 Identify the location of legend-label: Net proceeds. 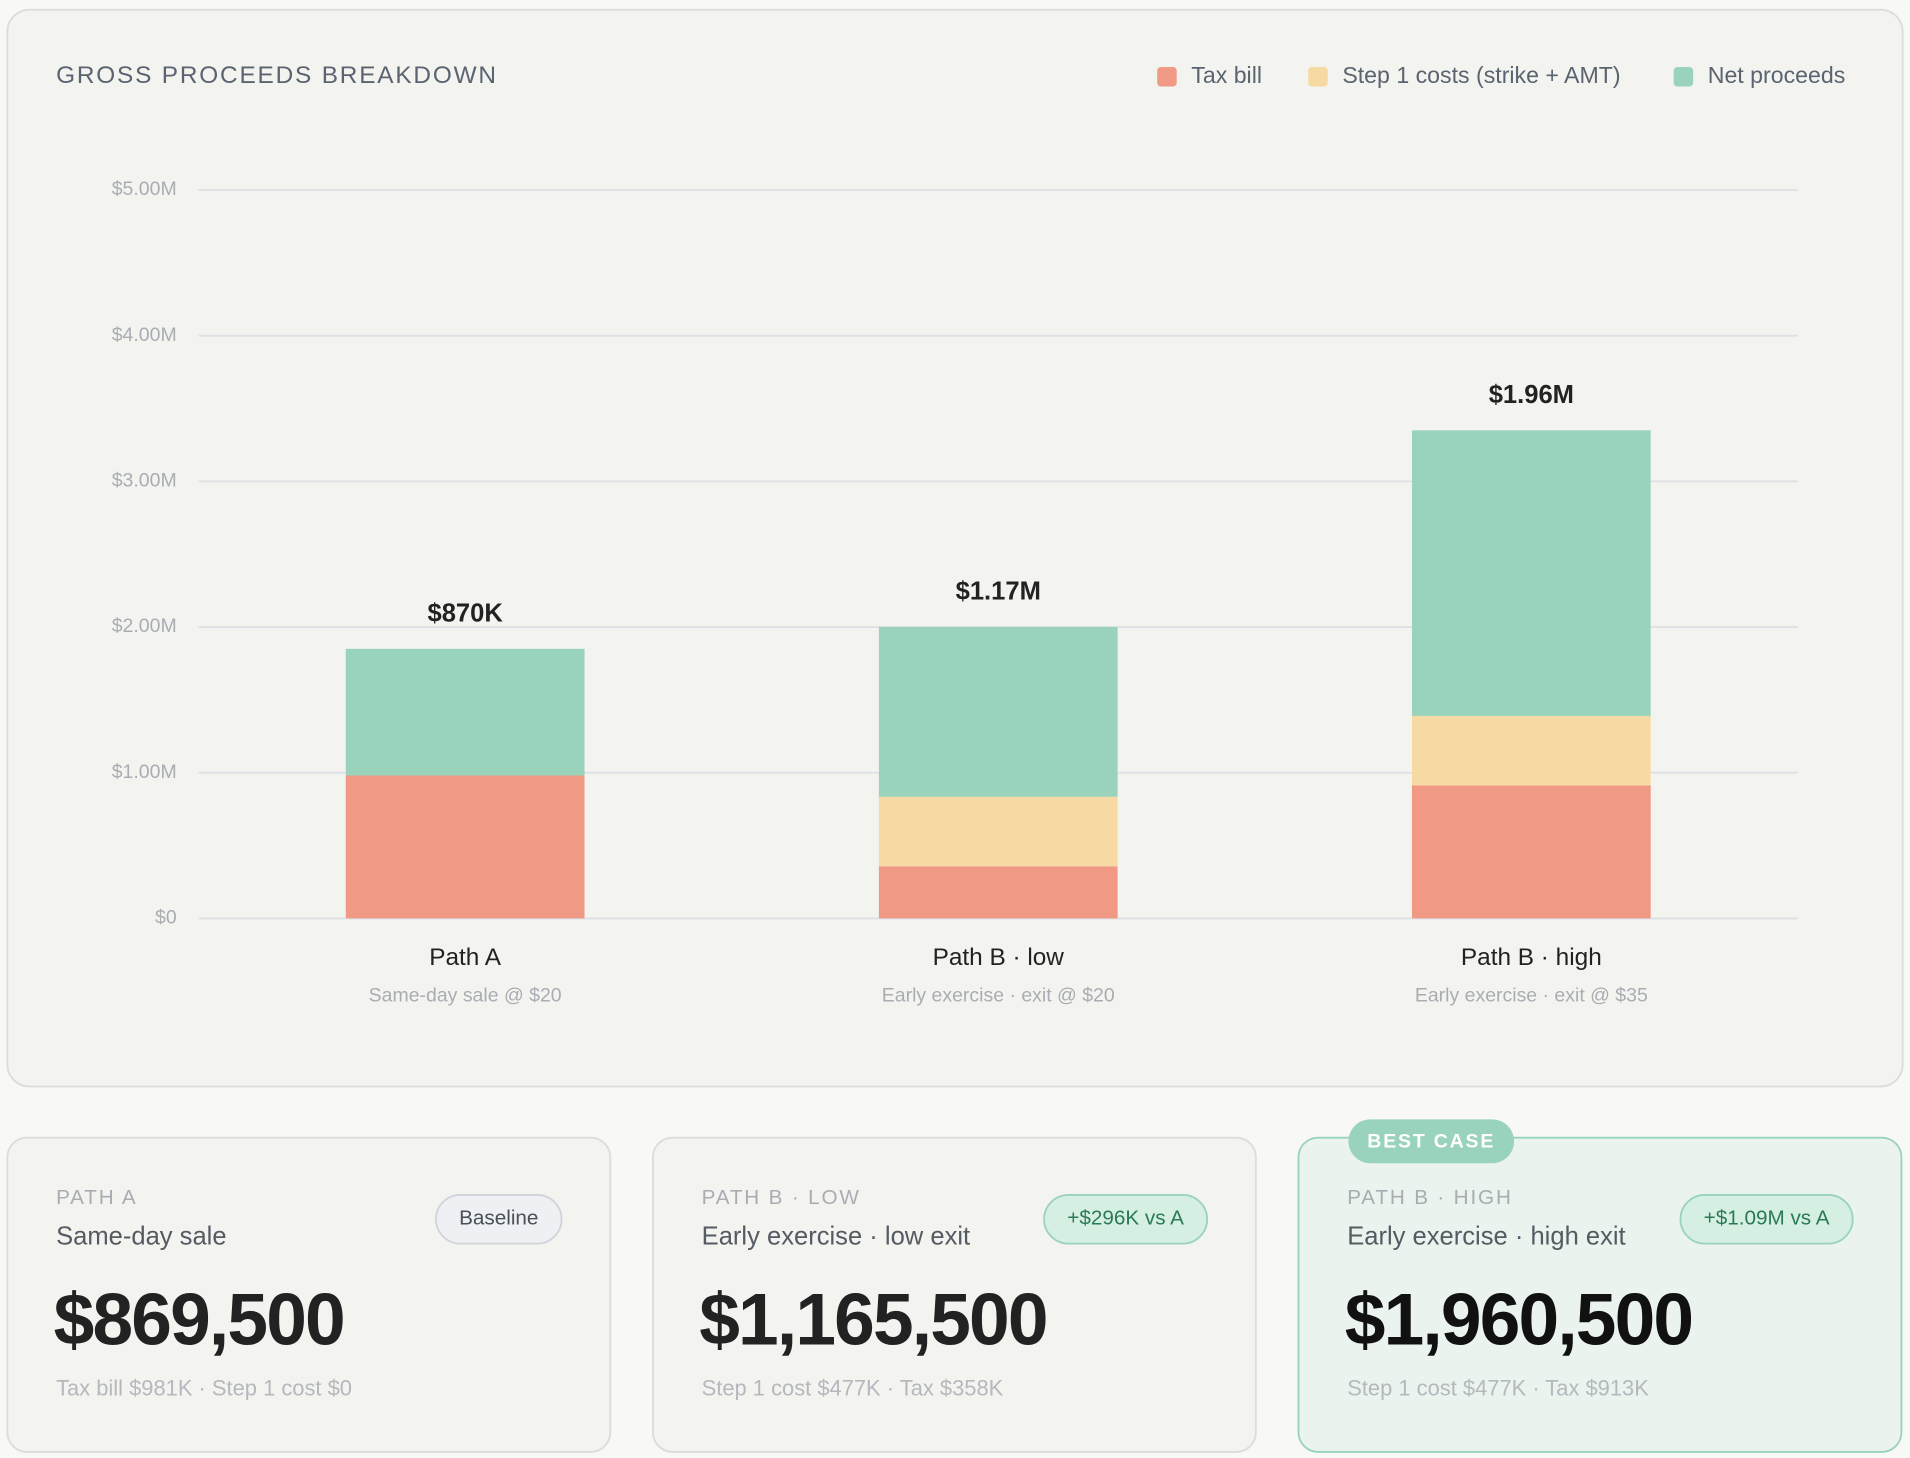
(1777, 75).